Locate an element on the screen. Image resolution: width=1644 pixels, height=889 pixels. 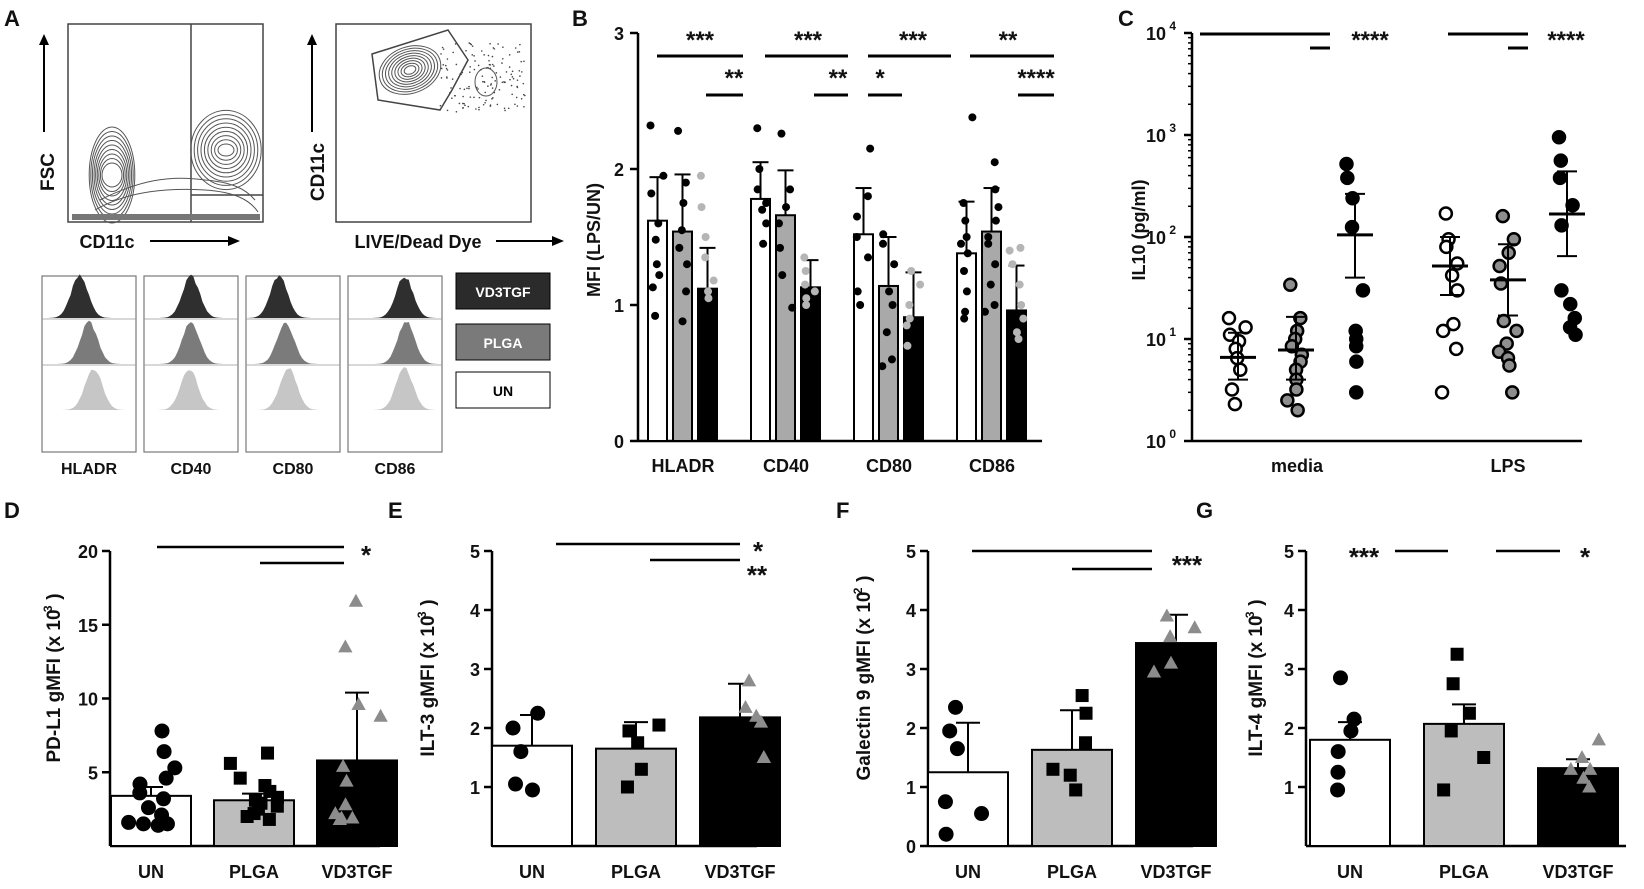
g-y-axis-paren: ) is located at coordinates (1256, 602).